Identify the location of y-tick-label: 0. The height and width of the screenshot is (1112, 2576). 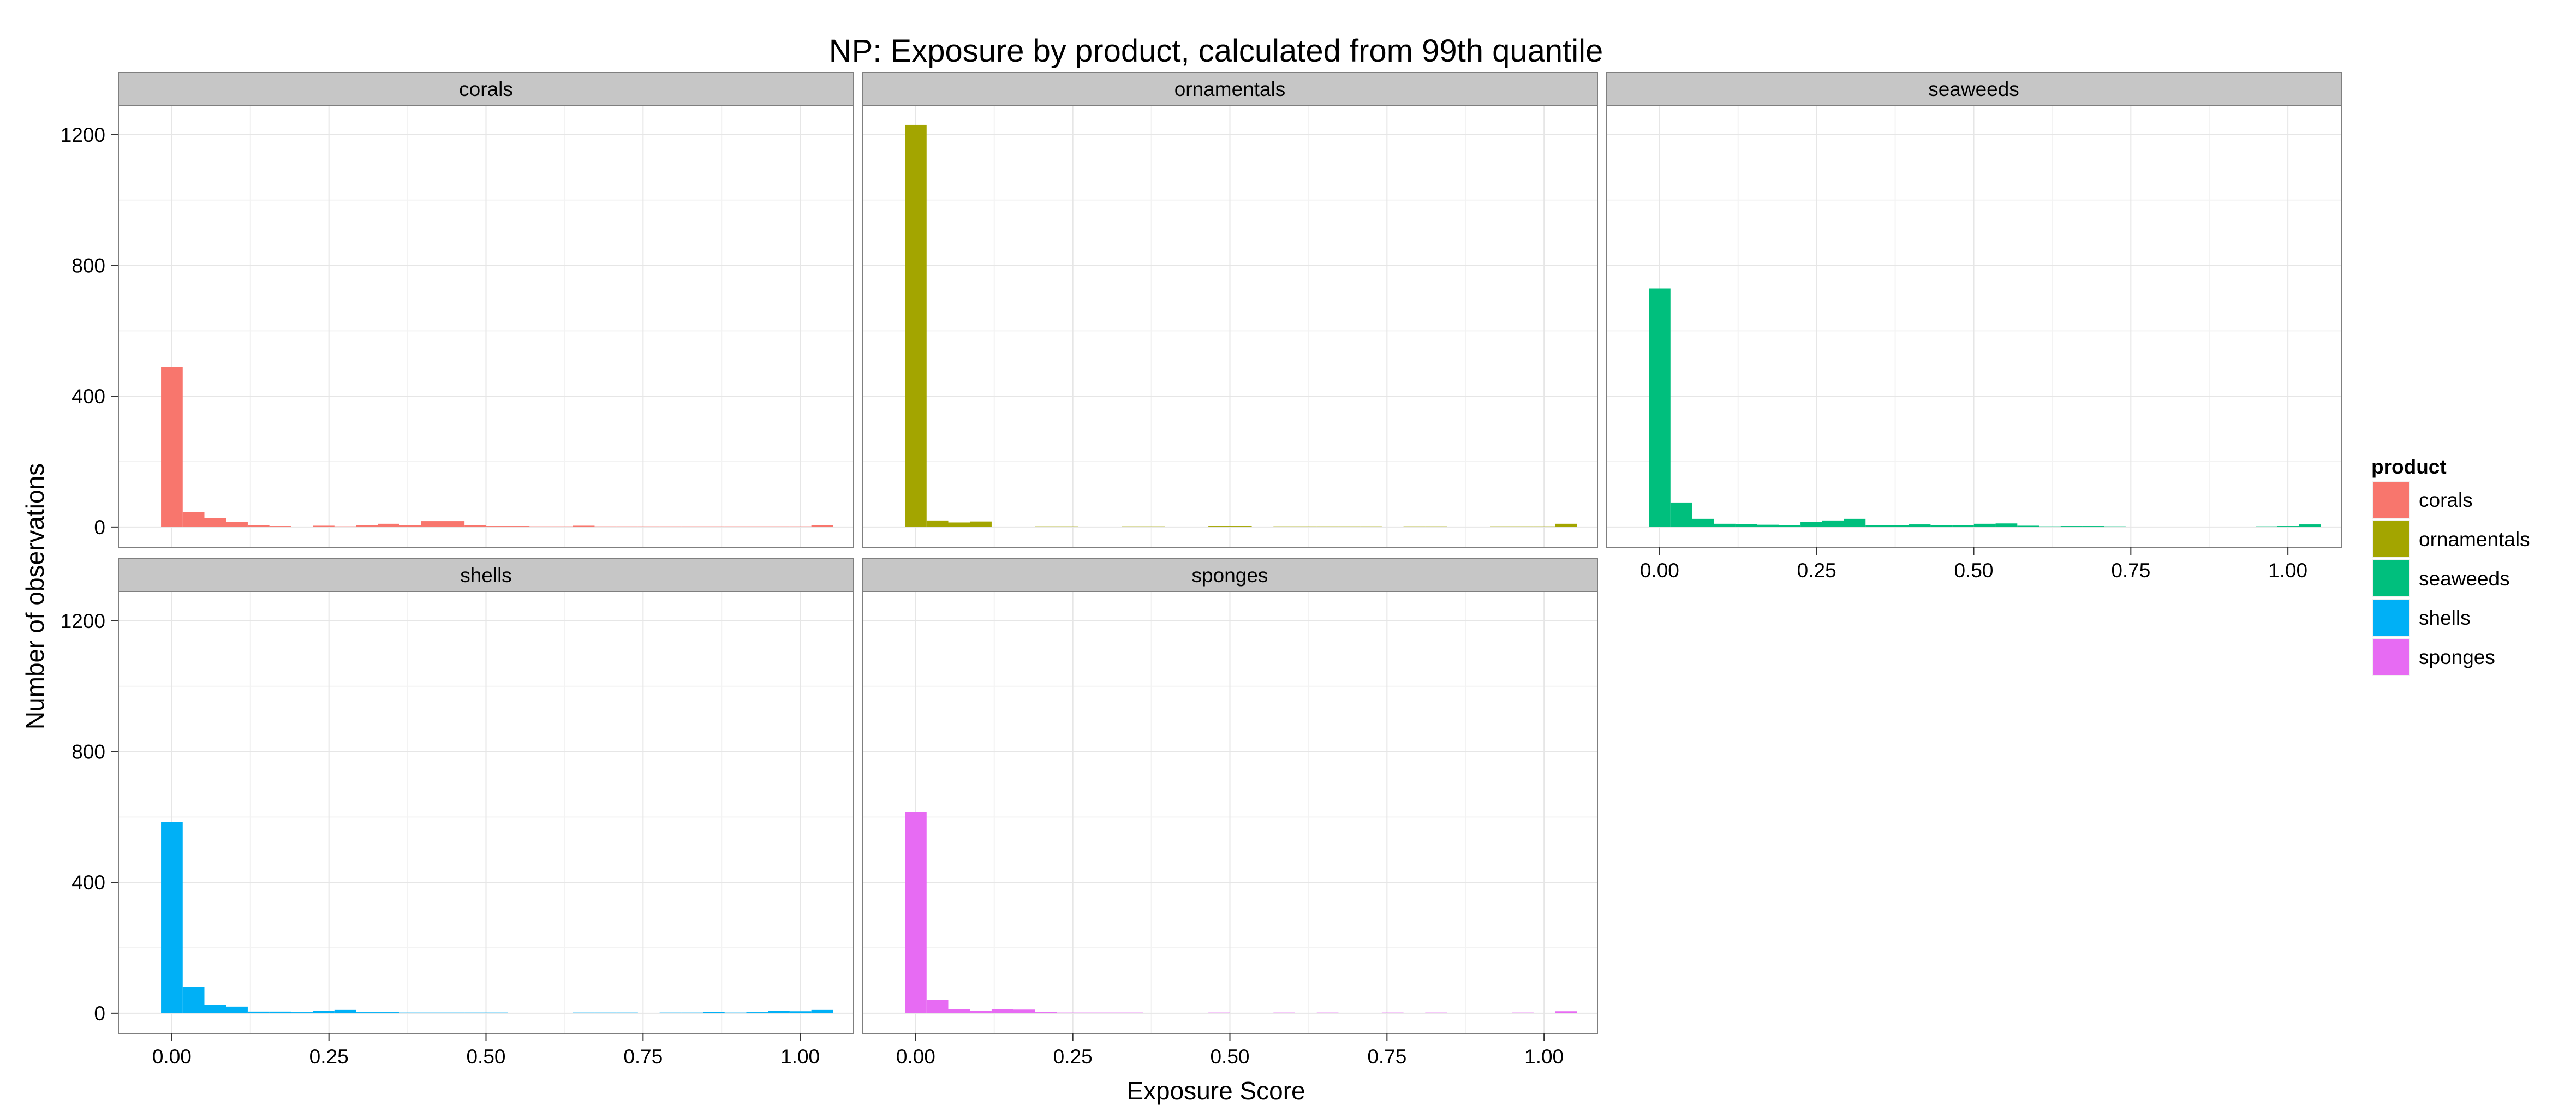
(99, 527).